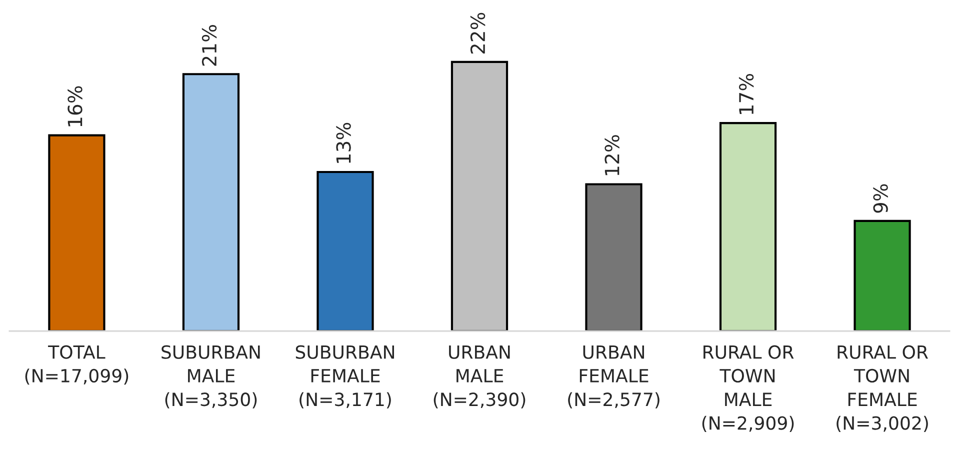  I want to click on x-tick-label: RURAL OR TOWN MALE (N=2,909), so click(748, 388).